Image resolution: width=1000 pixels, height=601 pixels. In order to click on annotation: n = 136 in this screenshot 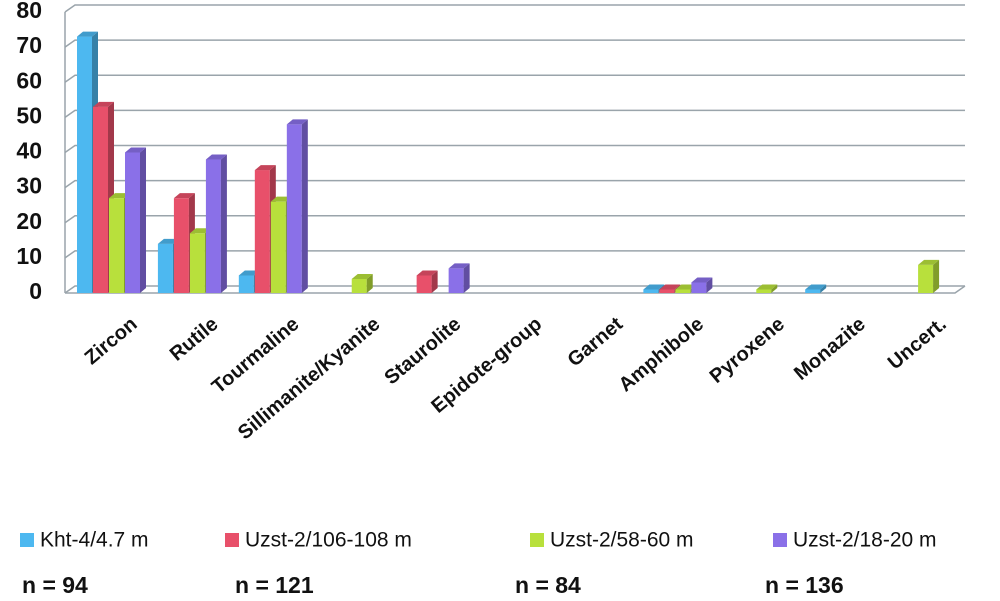, I will do `click(804, 585)`.